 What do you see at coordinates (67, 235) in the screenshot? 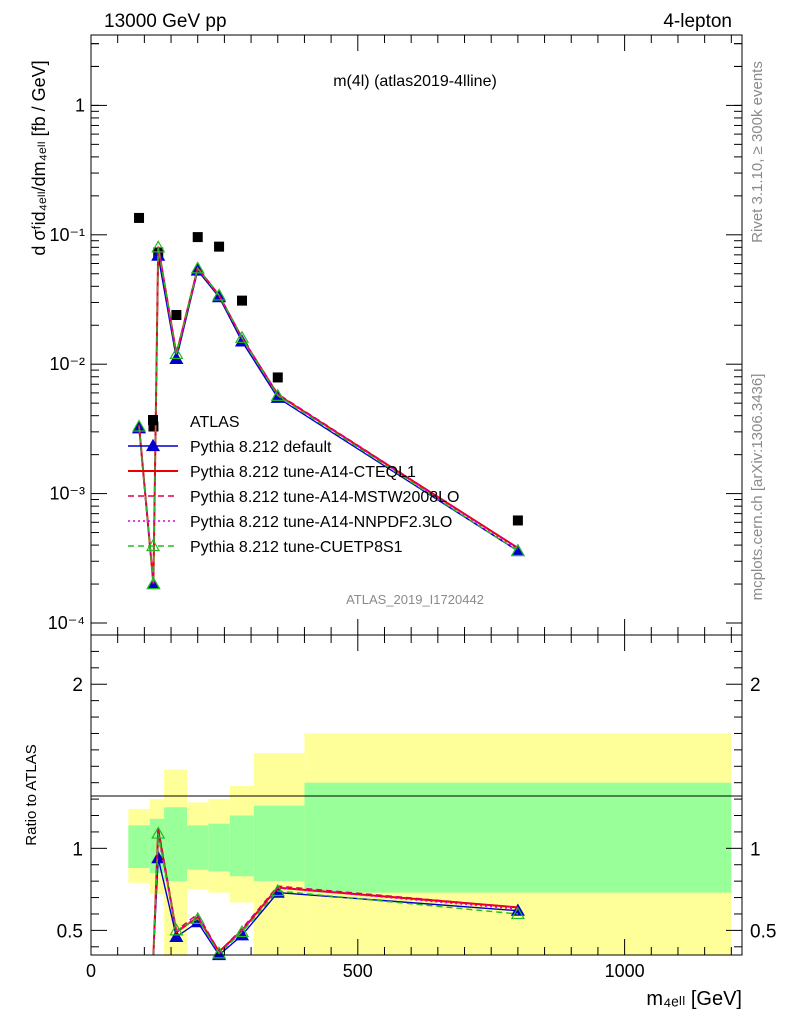
I see `y-tick-label: 10⁻¹` at bounding box center [67, 235].